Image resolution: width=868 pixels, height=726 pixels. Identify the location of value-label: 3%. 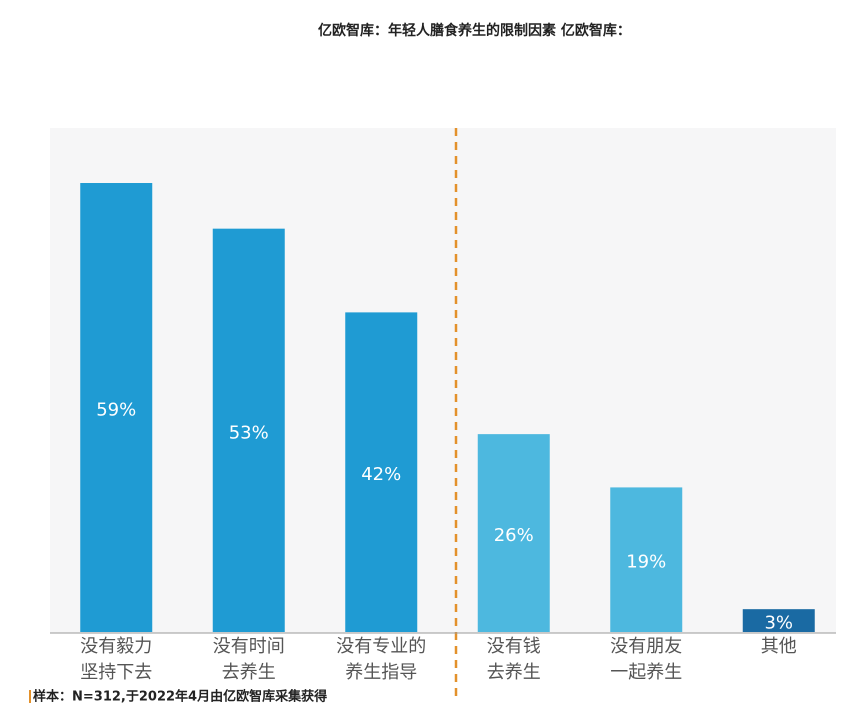
(778, 623).